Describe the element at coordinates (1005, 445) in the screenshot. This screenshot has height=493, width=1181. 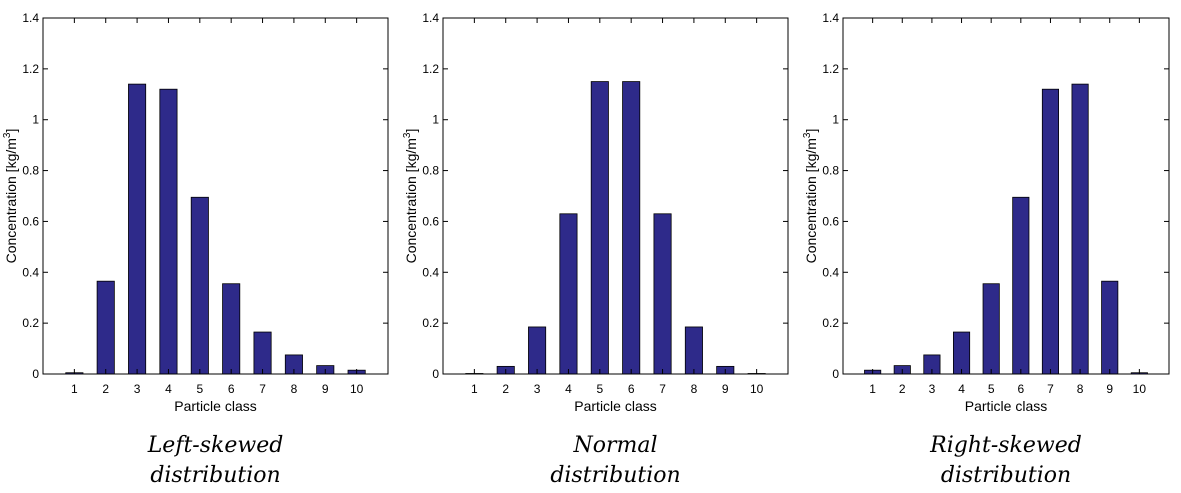
I see `caption-line-1: Right-skewed` at that location.